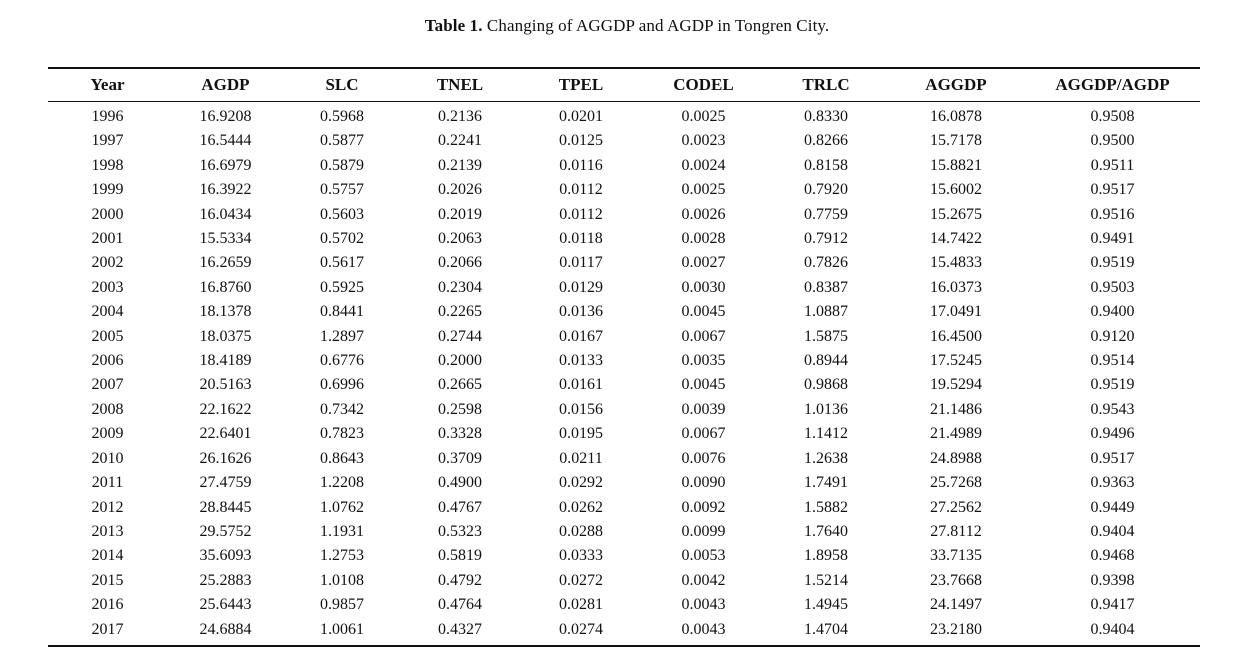 The width and height of the screenshot is (1254, 667). Describe the element at coordinates (1112, 165) in the screenshot. I see `table-cell: 0.9511` at that location.